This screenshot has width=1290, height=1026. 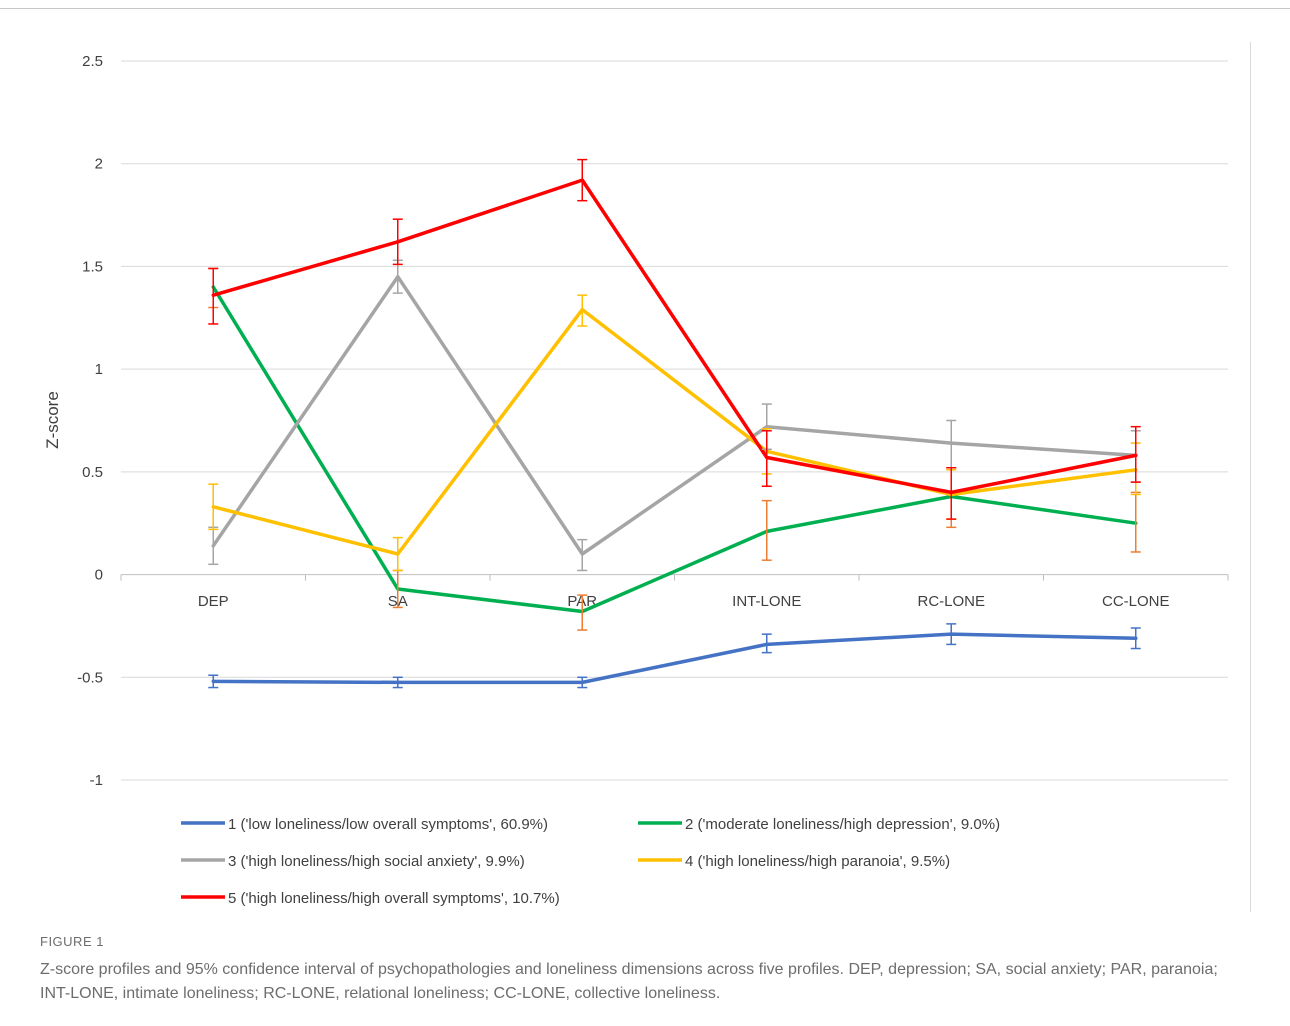 I want to click on y-tick-label: 2.5, so click(x=92, y=61).